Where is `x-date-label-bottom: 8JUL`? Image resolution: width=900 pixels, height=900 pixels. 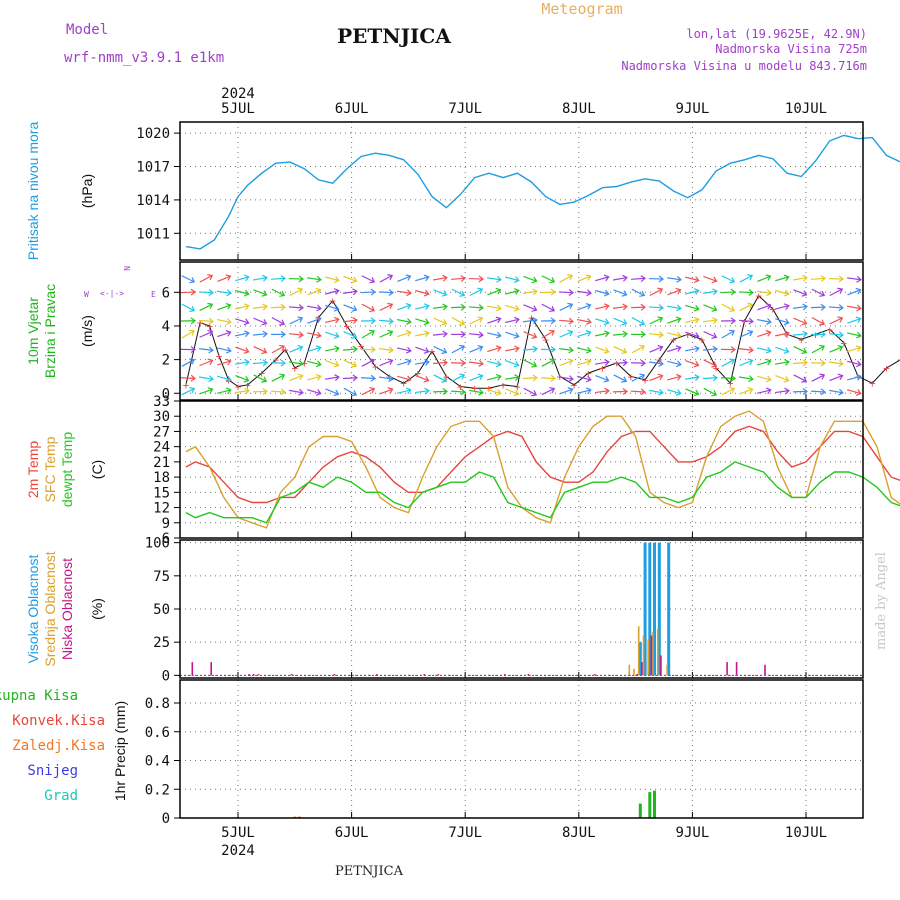
x-date-label-bottom: 8JUL is located at coordinates (579, 833).